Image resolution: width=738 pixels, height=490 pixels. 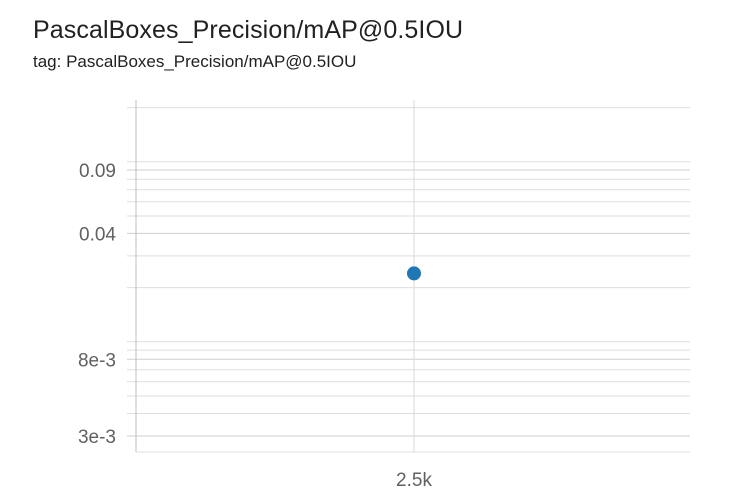 What do you see at coordinates (248, 30) in the screenshot?
I see `chart-title: PascalBoxes_Precision/mAP@0.5IOU` at bounding box center [248, 30].